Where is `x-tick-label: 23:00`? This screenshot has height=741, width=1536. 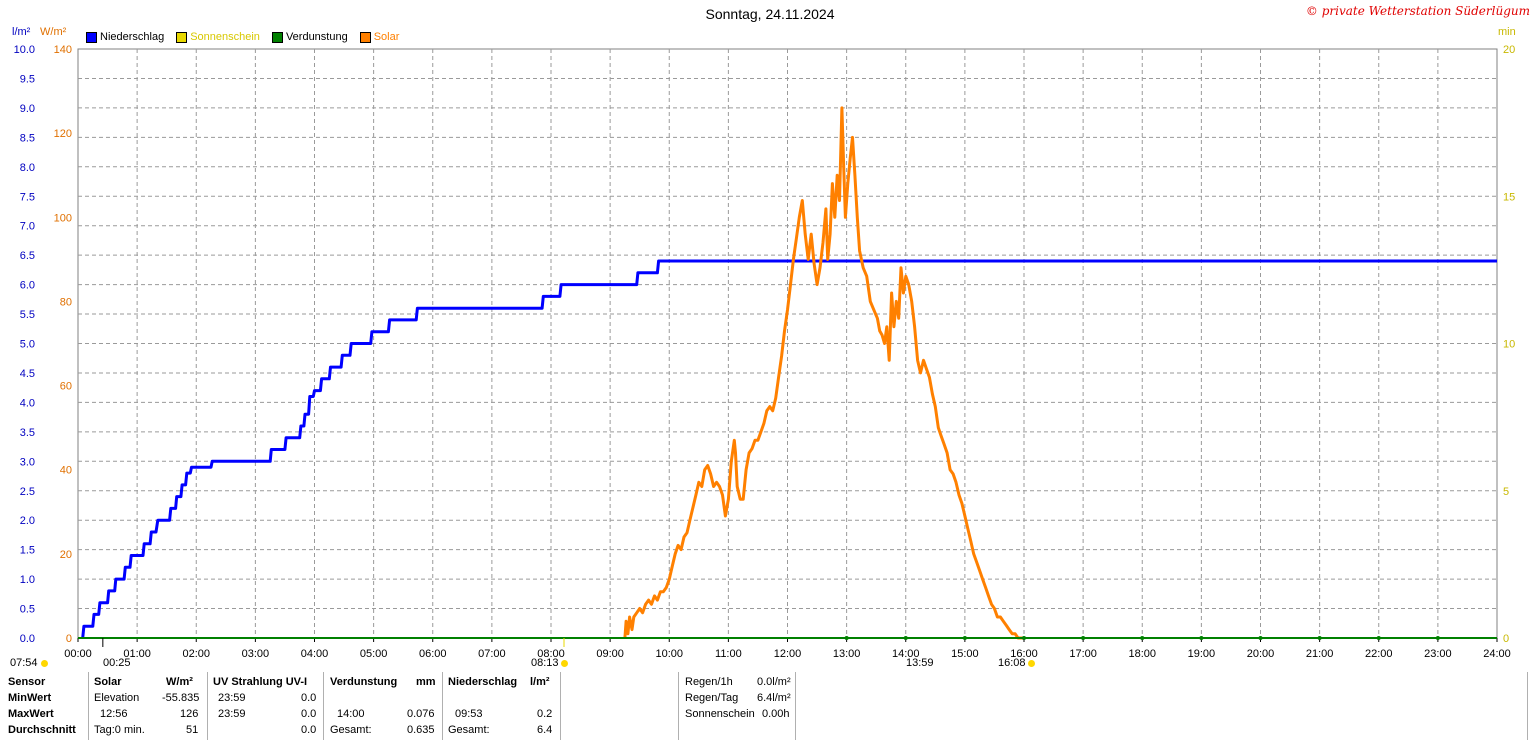 x-tick-label: 23:00 is located at coordinates (1438, 654).